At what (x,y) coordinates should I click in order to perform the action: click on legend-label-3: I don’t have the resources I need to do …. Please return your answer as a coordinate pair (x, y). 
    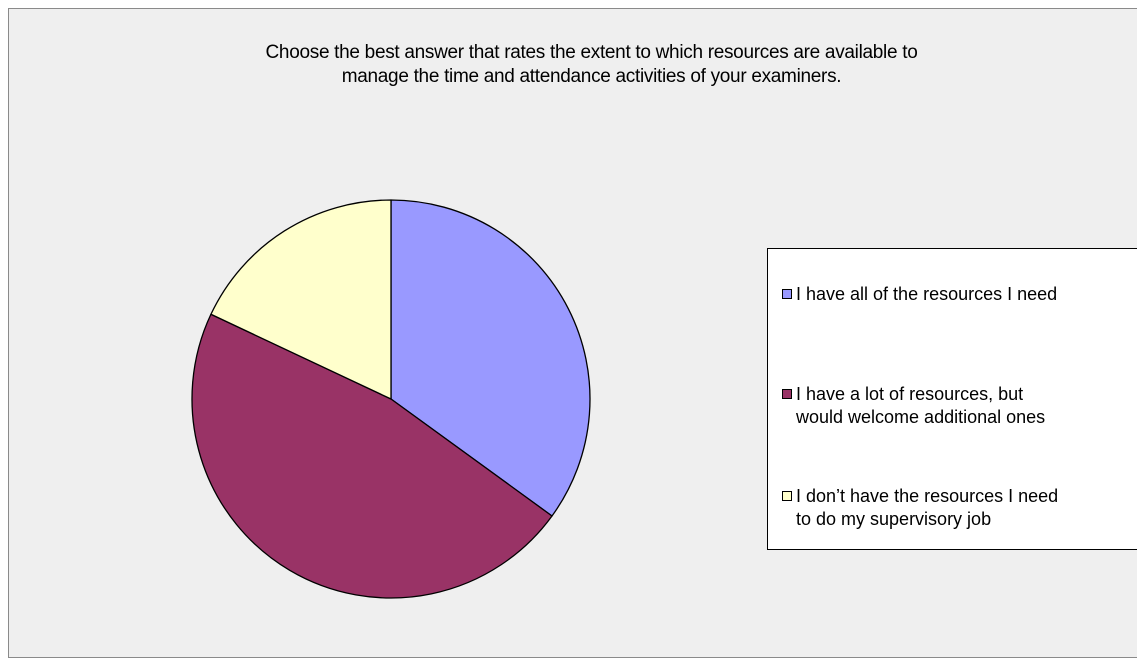
    Looking at the image, I should click on (927, 507).